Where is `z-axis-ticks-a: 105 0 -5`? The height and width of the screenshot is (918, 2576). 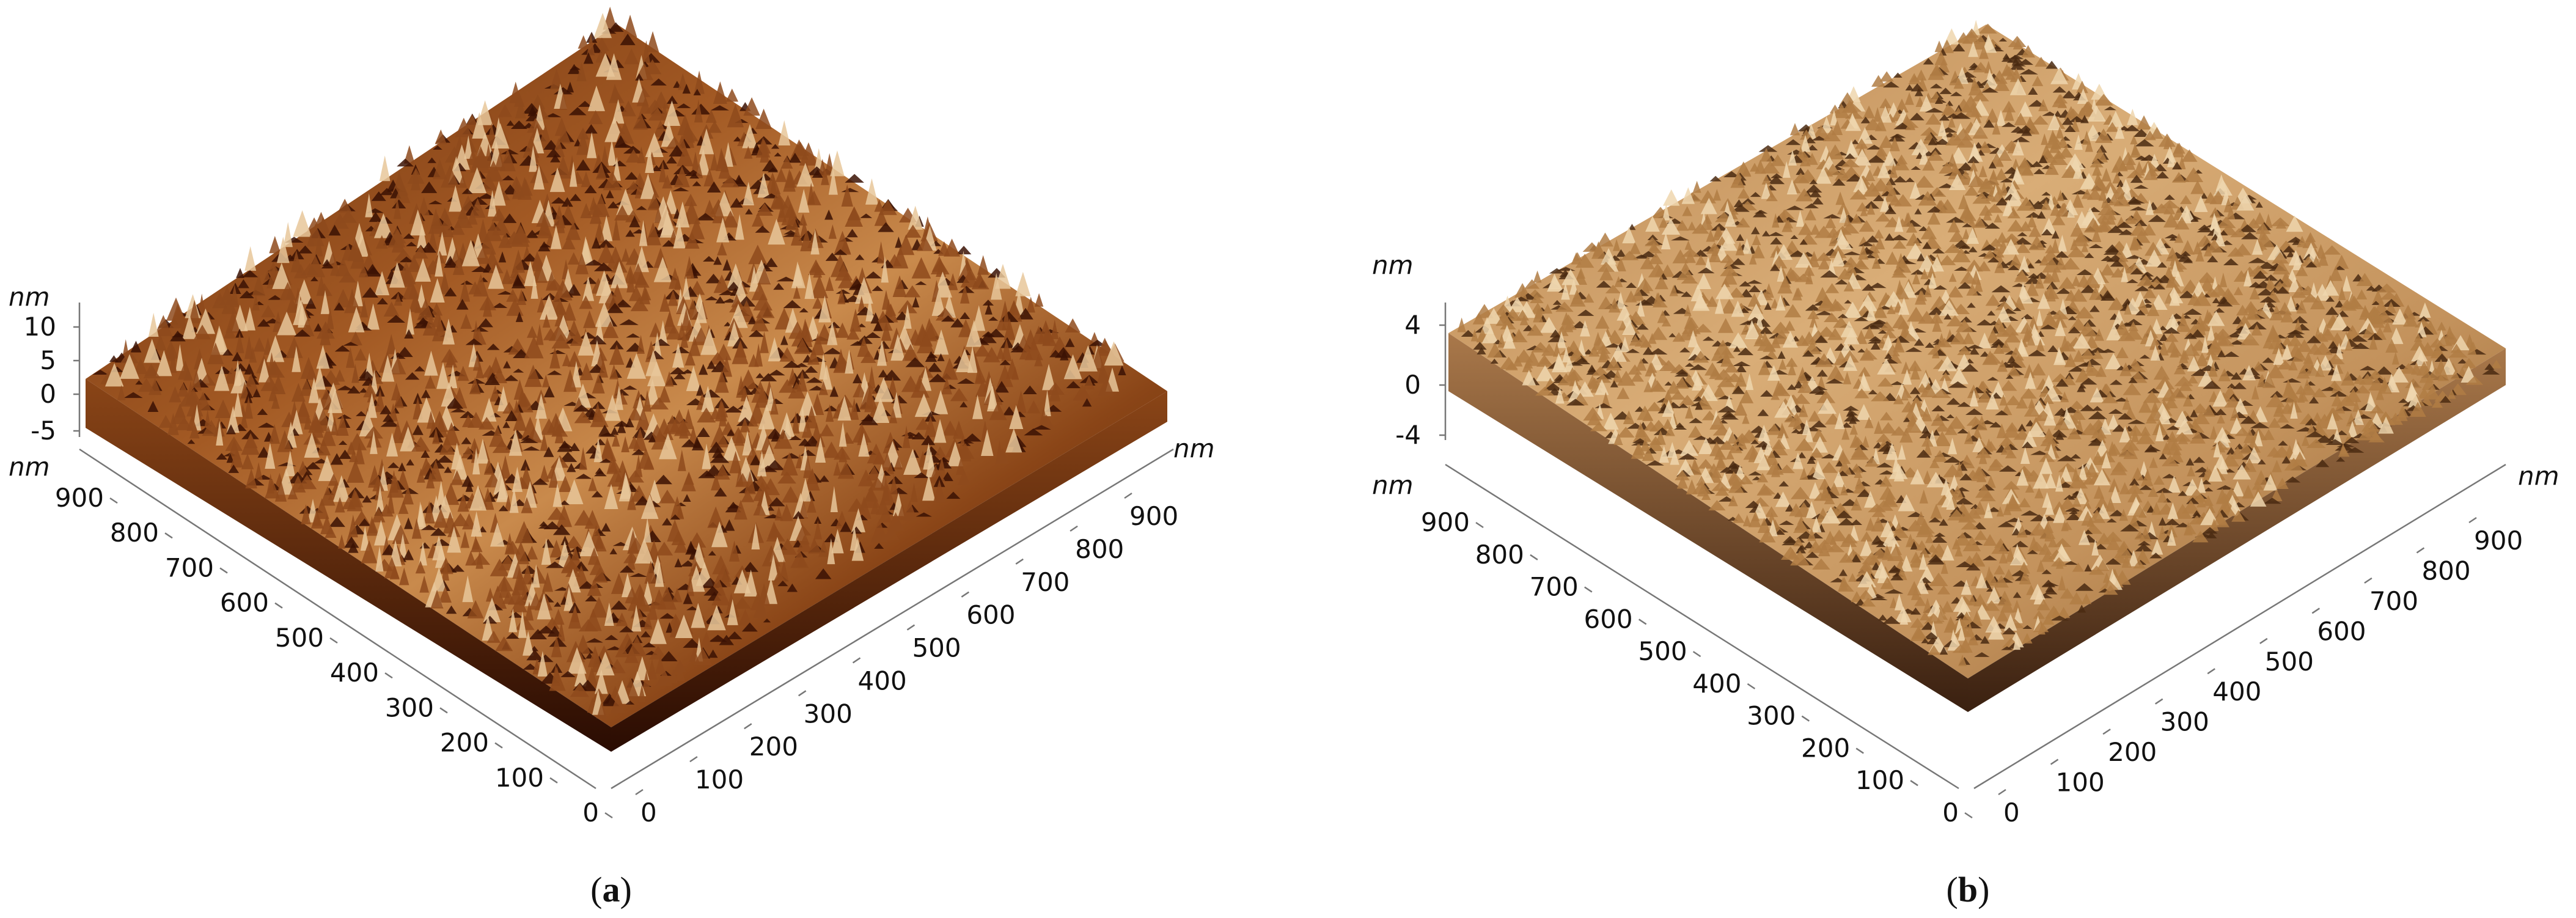
z-axis-ticks-a: 105 0 -5 is located at coordinates (51, 379).